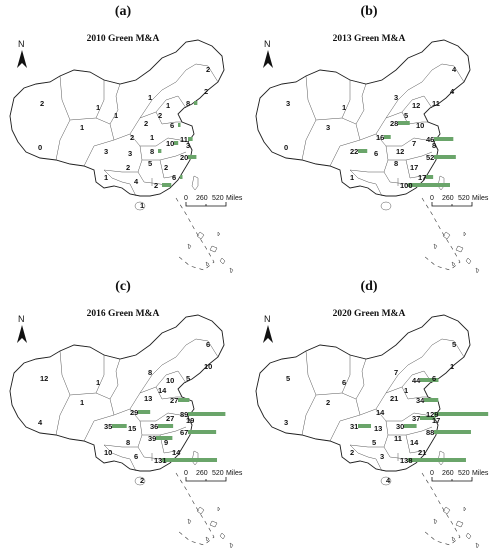 The image size is (492, 550). What do you see at coordinates (195, 183) in the screenshot?
I see `taiwan-island` at bounding box center [195, 183].